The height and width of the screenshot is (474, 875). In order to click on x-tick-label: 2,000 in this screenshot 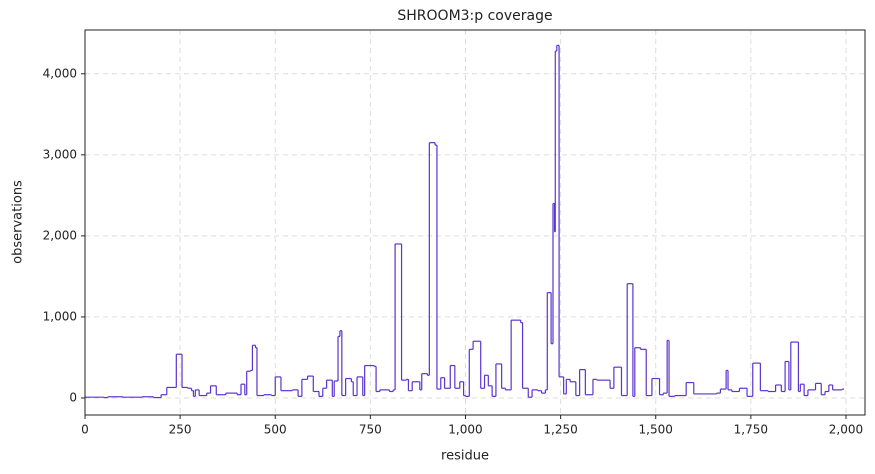, I will do `click(846, 430)`.